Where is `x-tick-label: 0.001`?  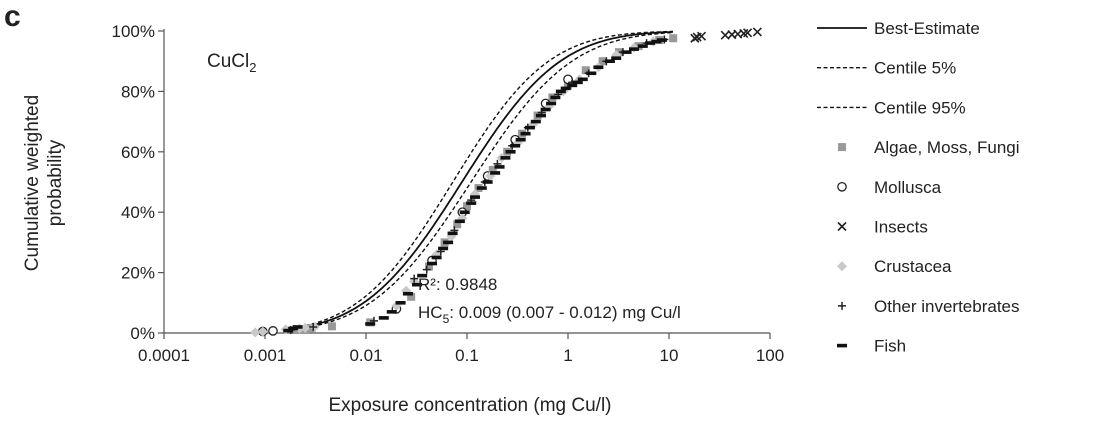
x-tick-label: 0.001 is located at coordinates (265, 355).